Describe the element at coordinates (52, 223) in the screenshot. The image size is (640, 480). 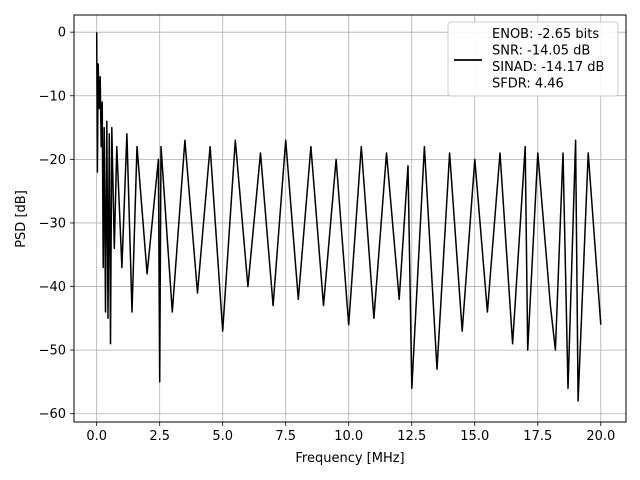
I see `y-tick-label: −30` at that location.